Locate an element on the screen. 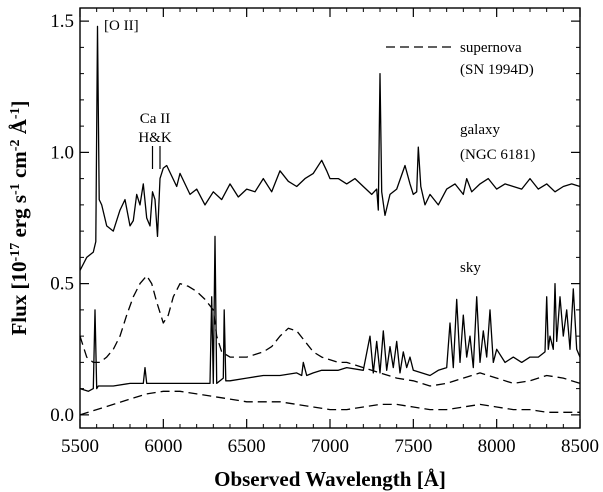  sky-annotation: sky is located at coordinates (470, 268).